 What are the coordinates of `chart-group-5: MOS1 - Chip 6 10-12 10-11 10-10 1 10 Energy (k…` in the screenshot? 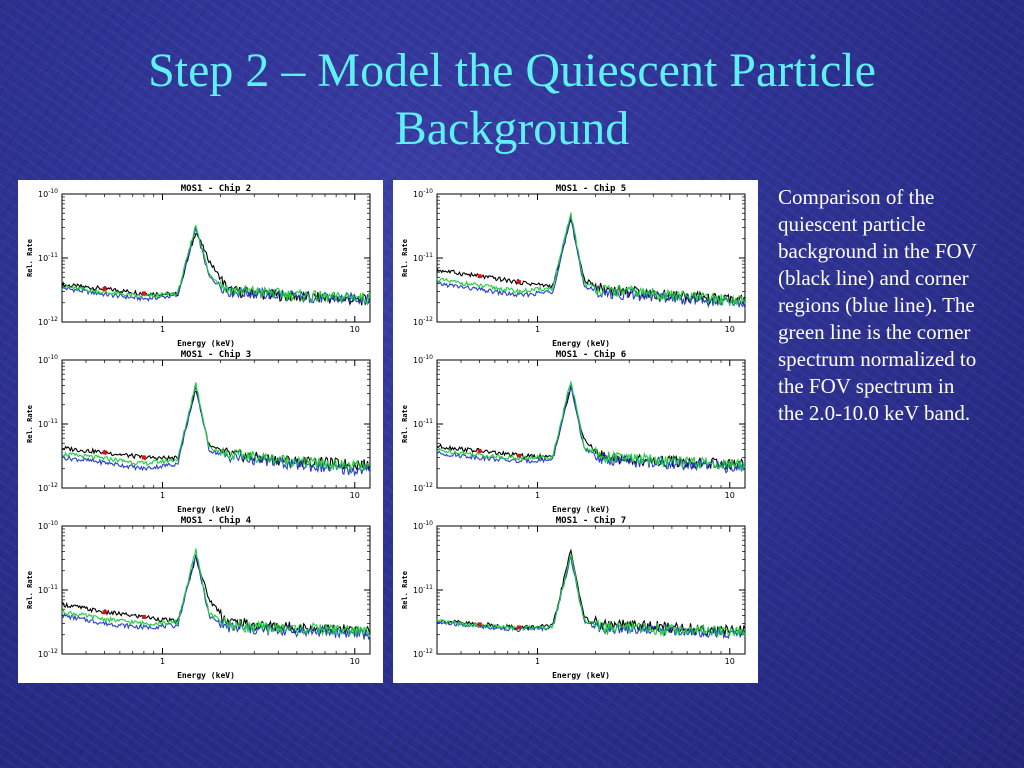 It's located at (573, 431).